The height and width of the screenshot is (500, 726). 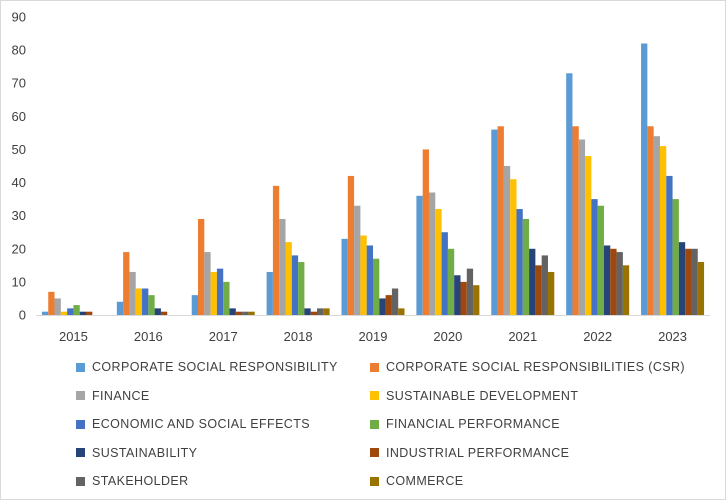 I want to click on x-tick-label: 2022, so click(x=597, y=336).